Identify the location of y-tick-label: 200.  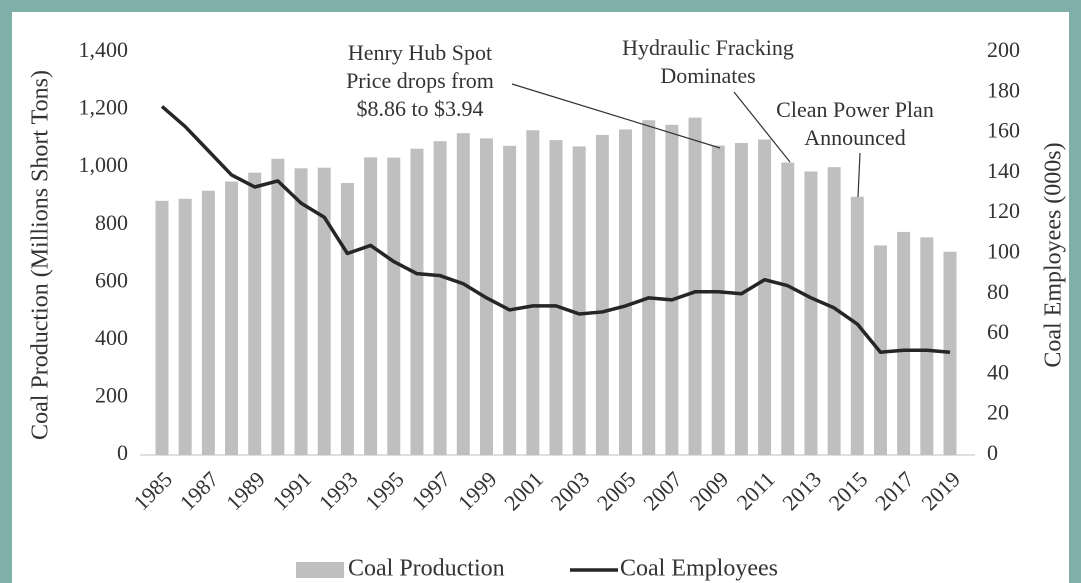
(111, 394).